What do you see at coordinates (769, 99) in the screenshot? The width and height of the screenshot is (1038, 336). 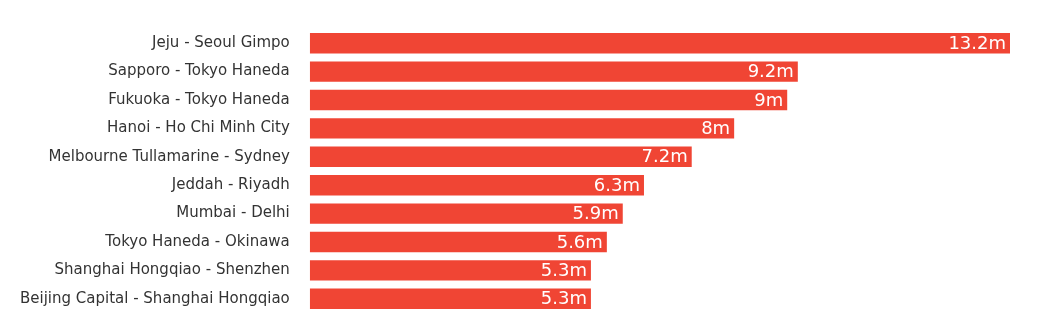 I see `data-label: 9m` at bounding box center [769, 99].